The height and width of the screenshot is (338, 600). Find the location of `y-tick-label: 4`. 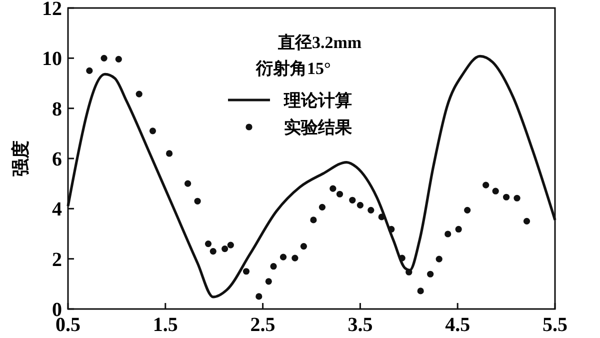

y-tick-label: 4 is located at coordinates (57, 209).